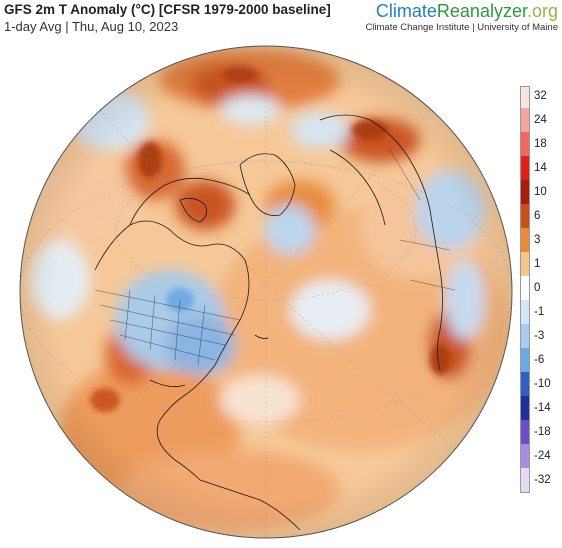  I want to click on brand-logo-reanalyzer: Reanalyzer, so click(481, 11).